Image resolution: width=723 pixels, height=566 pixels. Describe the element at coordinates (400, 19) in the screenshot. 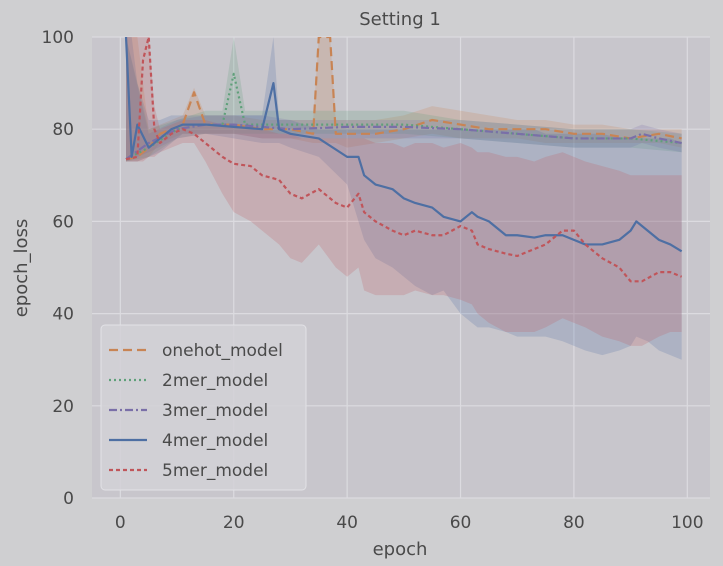

I see `chart-title: Setting 1` at that location.